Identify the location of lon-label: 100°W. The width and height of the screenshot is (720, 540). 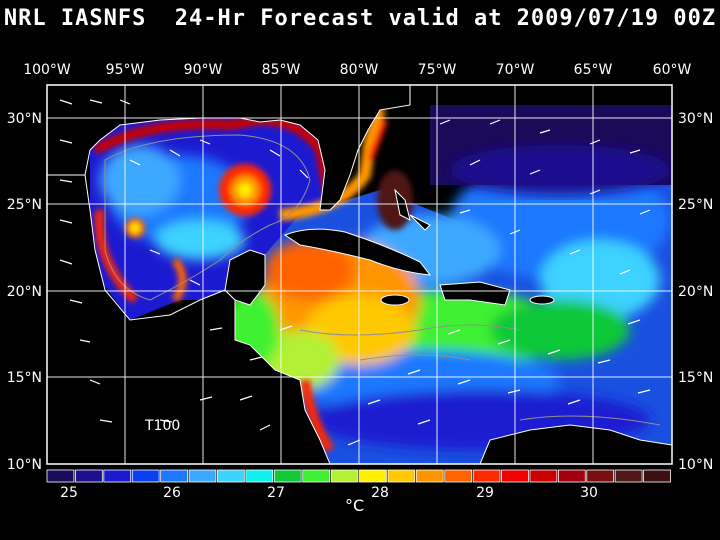
(47, 70).